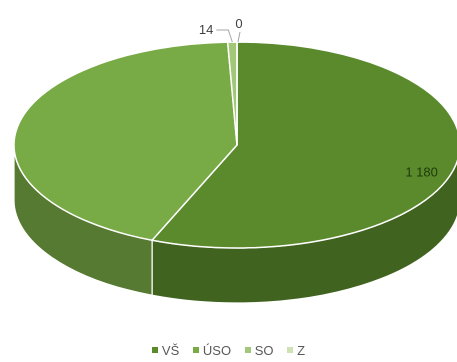 Image resolution: width=457 pixels, height=362 pixels. Describe the element at coordinates (170, 350) in the screenshot. I see `legend-label-vs: VŠ` at that location.